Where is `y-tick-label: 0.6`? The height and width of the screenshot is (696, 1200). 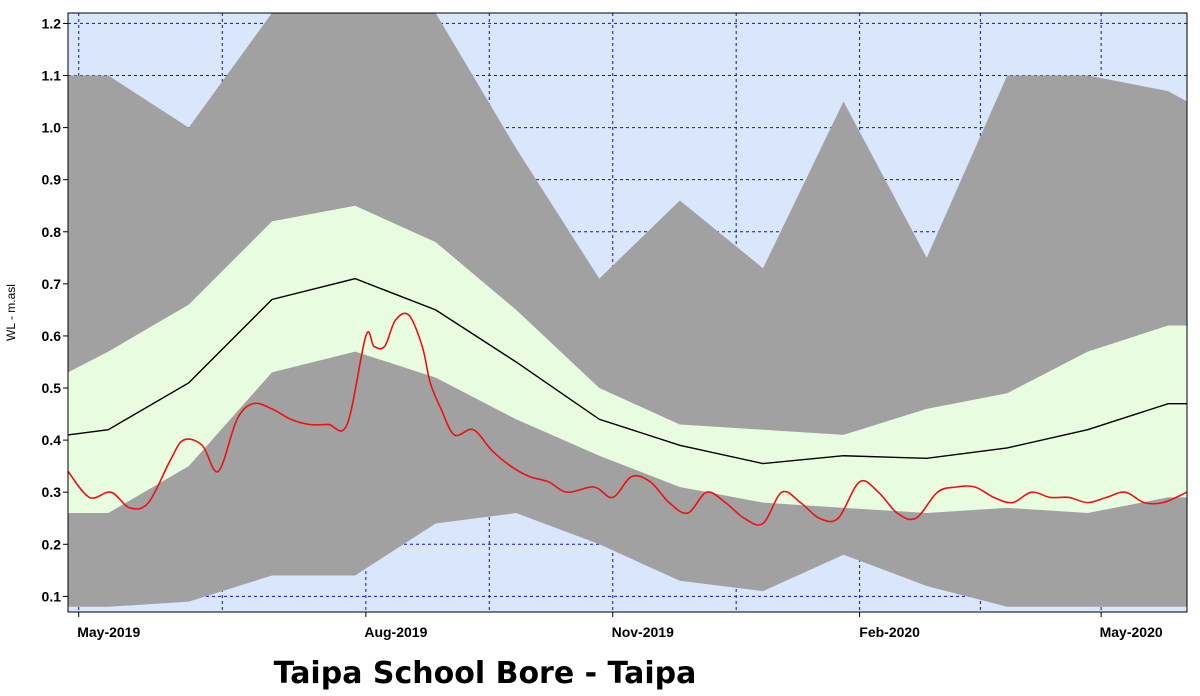
y-tick-label: 0.6 is located at coordinates (52, 336).